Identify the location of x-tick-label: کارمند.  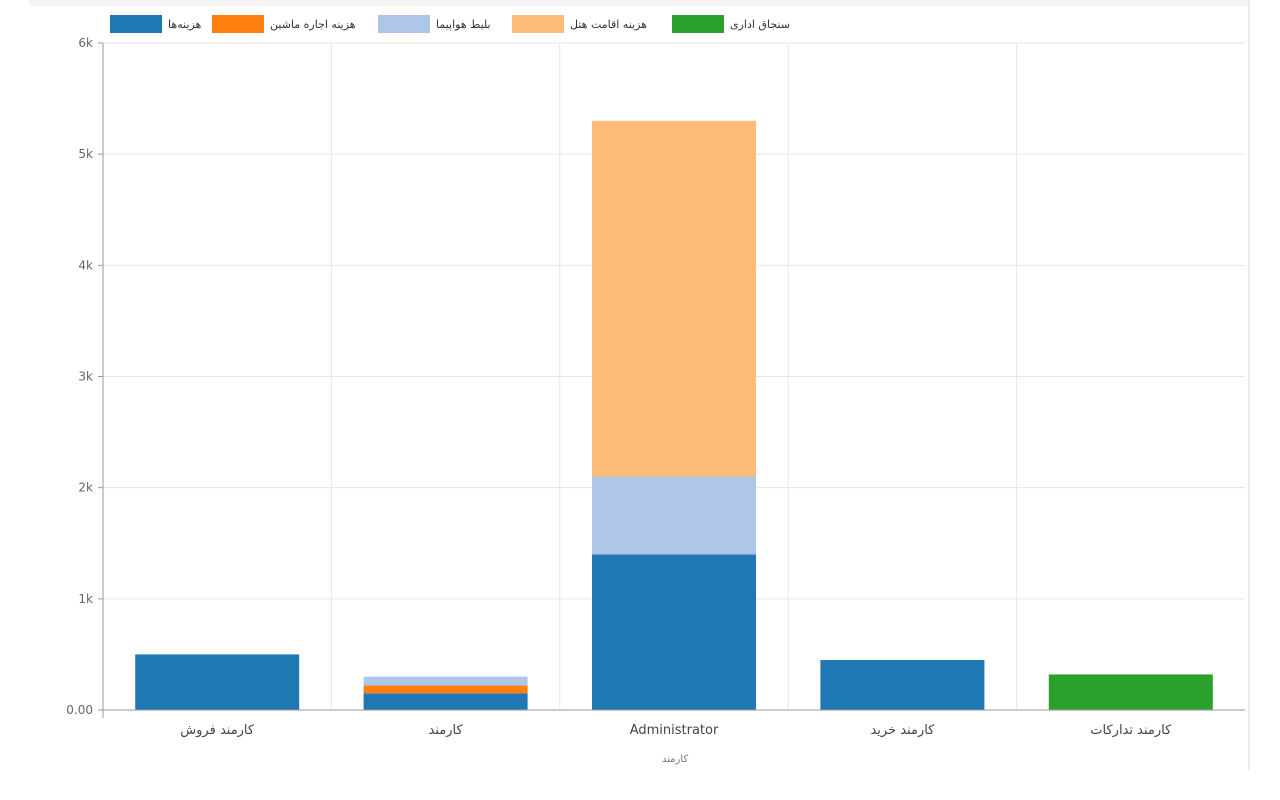
(446, 730).